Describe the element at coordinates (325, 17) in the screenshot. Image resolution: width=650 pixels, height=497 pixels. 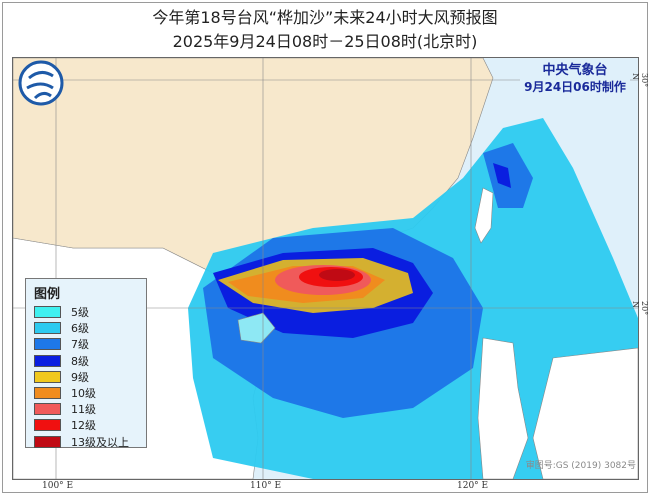
I see `map-title: 今年第18号台风“桦加沙”未来24小时大风预报图` at that location.